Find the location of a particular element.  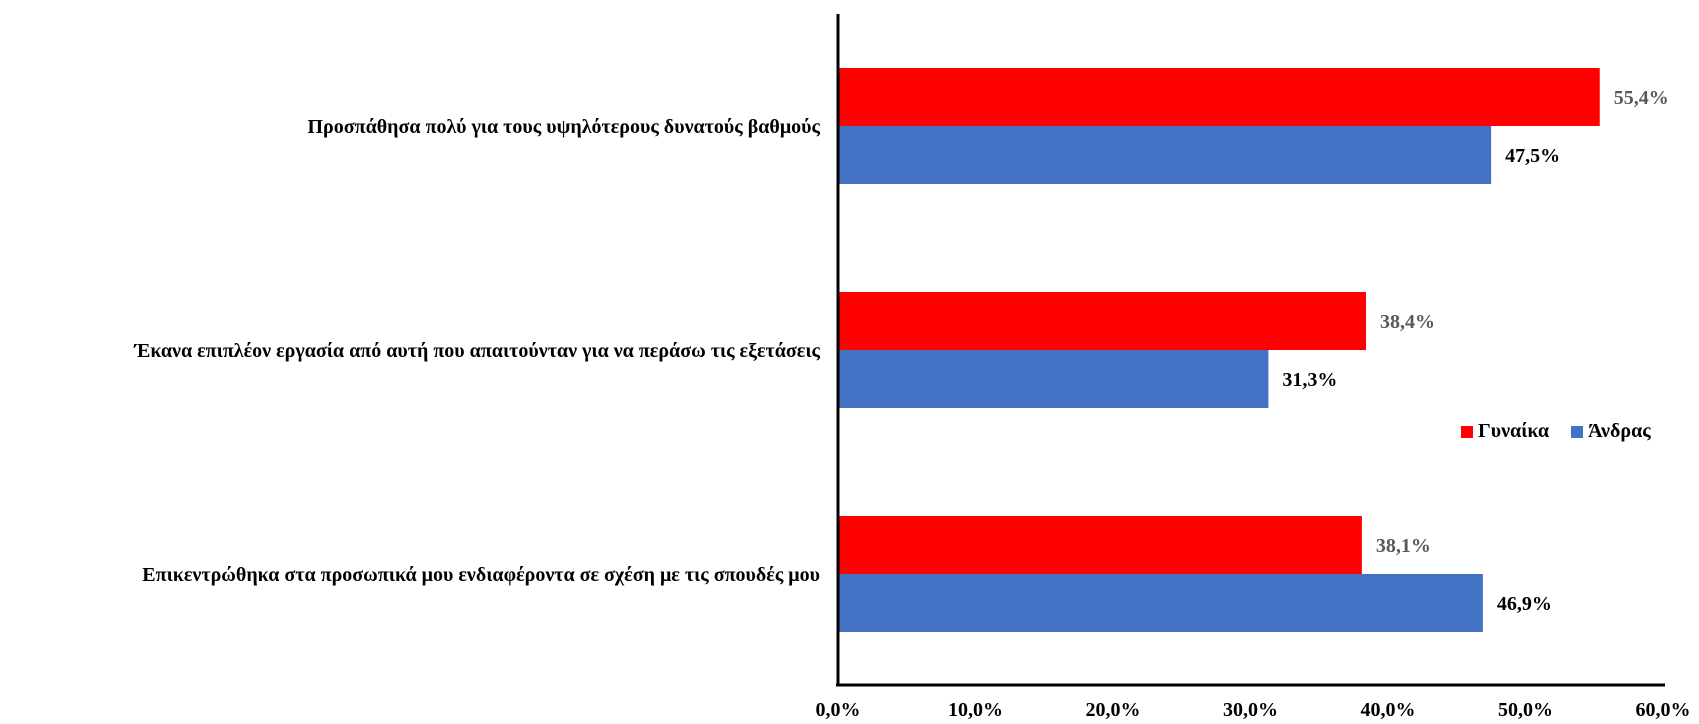

data-label-men-2: 46,9% is located at coordinates (1524, 604).